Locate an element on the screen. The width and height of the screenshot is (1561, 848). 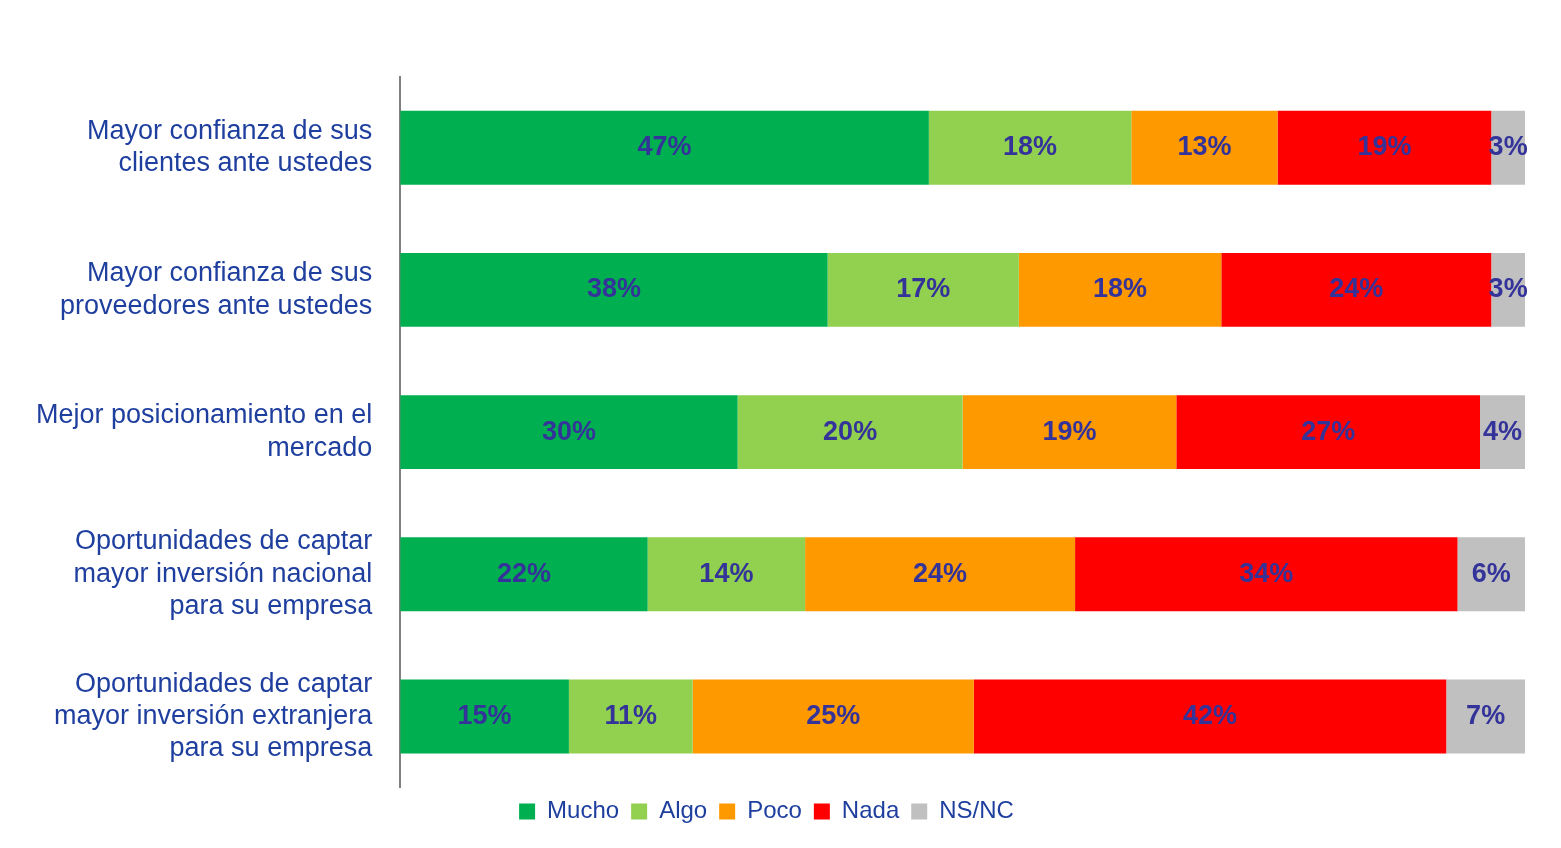
data-label: 47% is located at coordinates (664, 146).